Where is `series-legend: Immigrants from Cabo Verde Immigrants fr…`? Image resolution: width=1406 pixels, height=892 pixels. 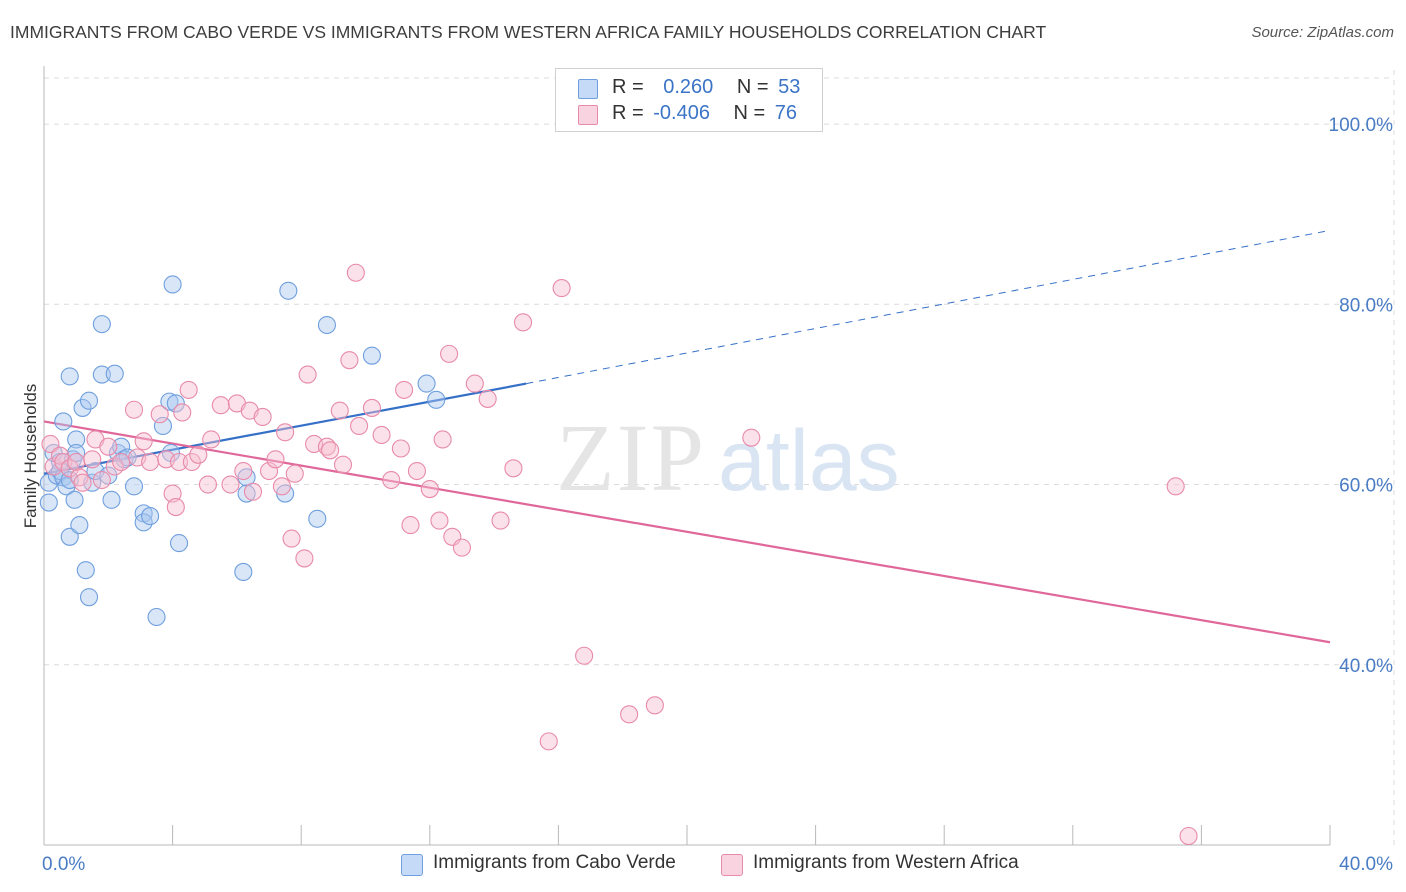
series-legend: Immigrants from Cabo Verde Immigrants fr… is located at coordinates (703, 865).